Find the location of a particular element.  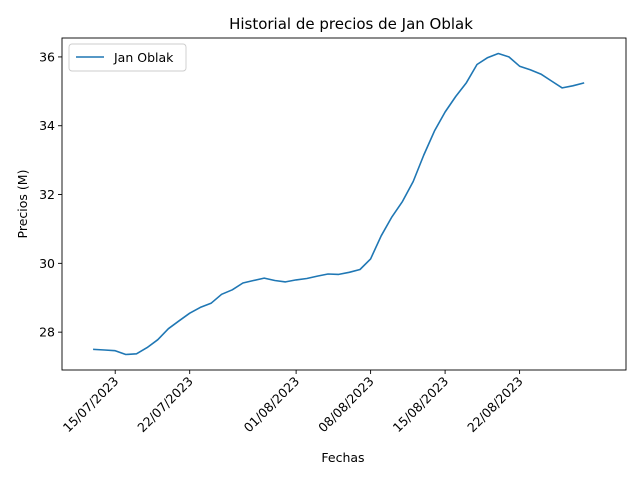

x-tick-label: 22/08/2023 is located at coordinates (495, 405).